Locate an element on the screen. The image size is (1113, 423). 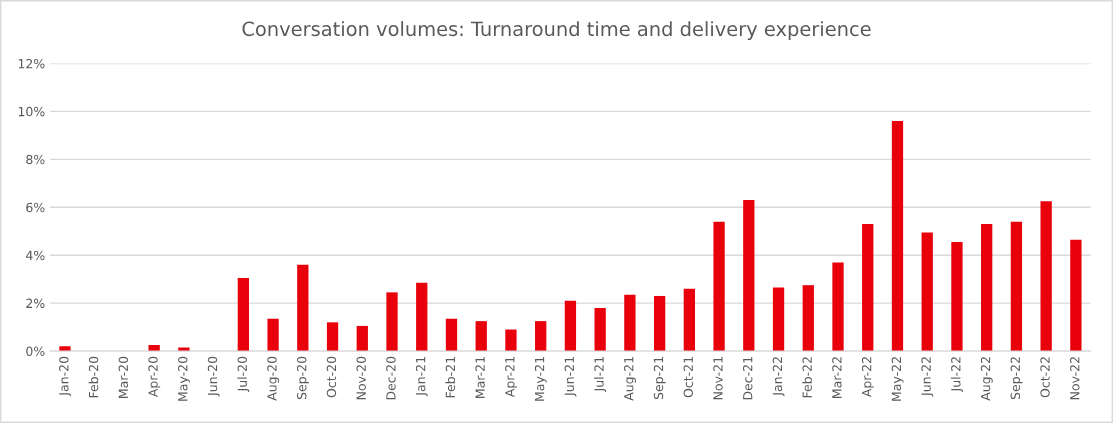
x-tick-label: Sep-21 is located at coordinates (659, 378).